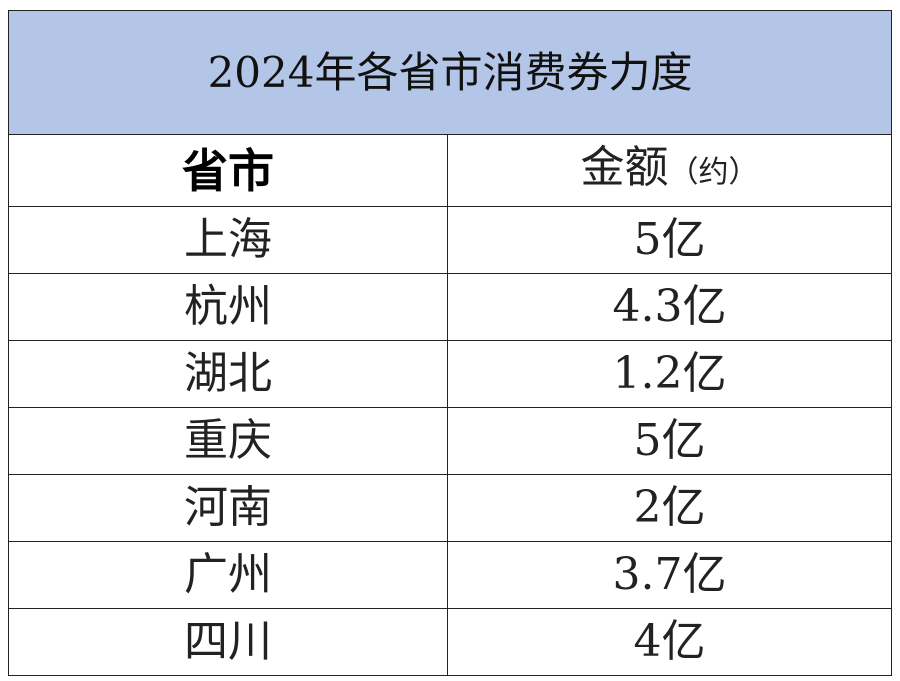 This screenshot has width=900, height=681. Describe the element at coordinates (669, 575) in the screenshot. I see `amount-cell: 3.7亿` at that location.